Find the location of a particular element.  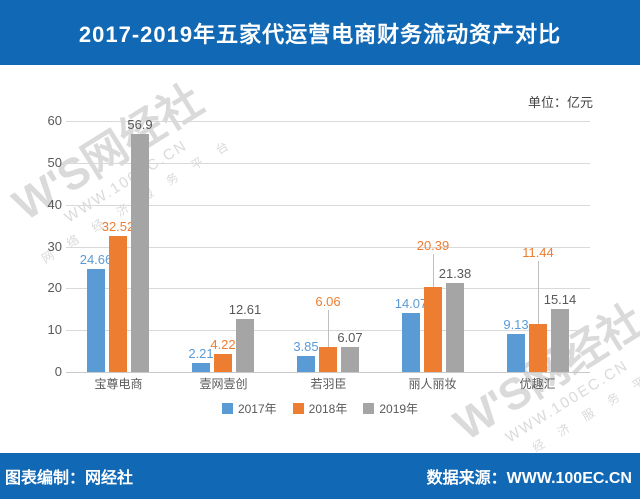

value-label-series1-cat2: 6.06 is located at coordinates (328, 301).